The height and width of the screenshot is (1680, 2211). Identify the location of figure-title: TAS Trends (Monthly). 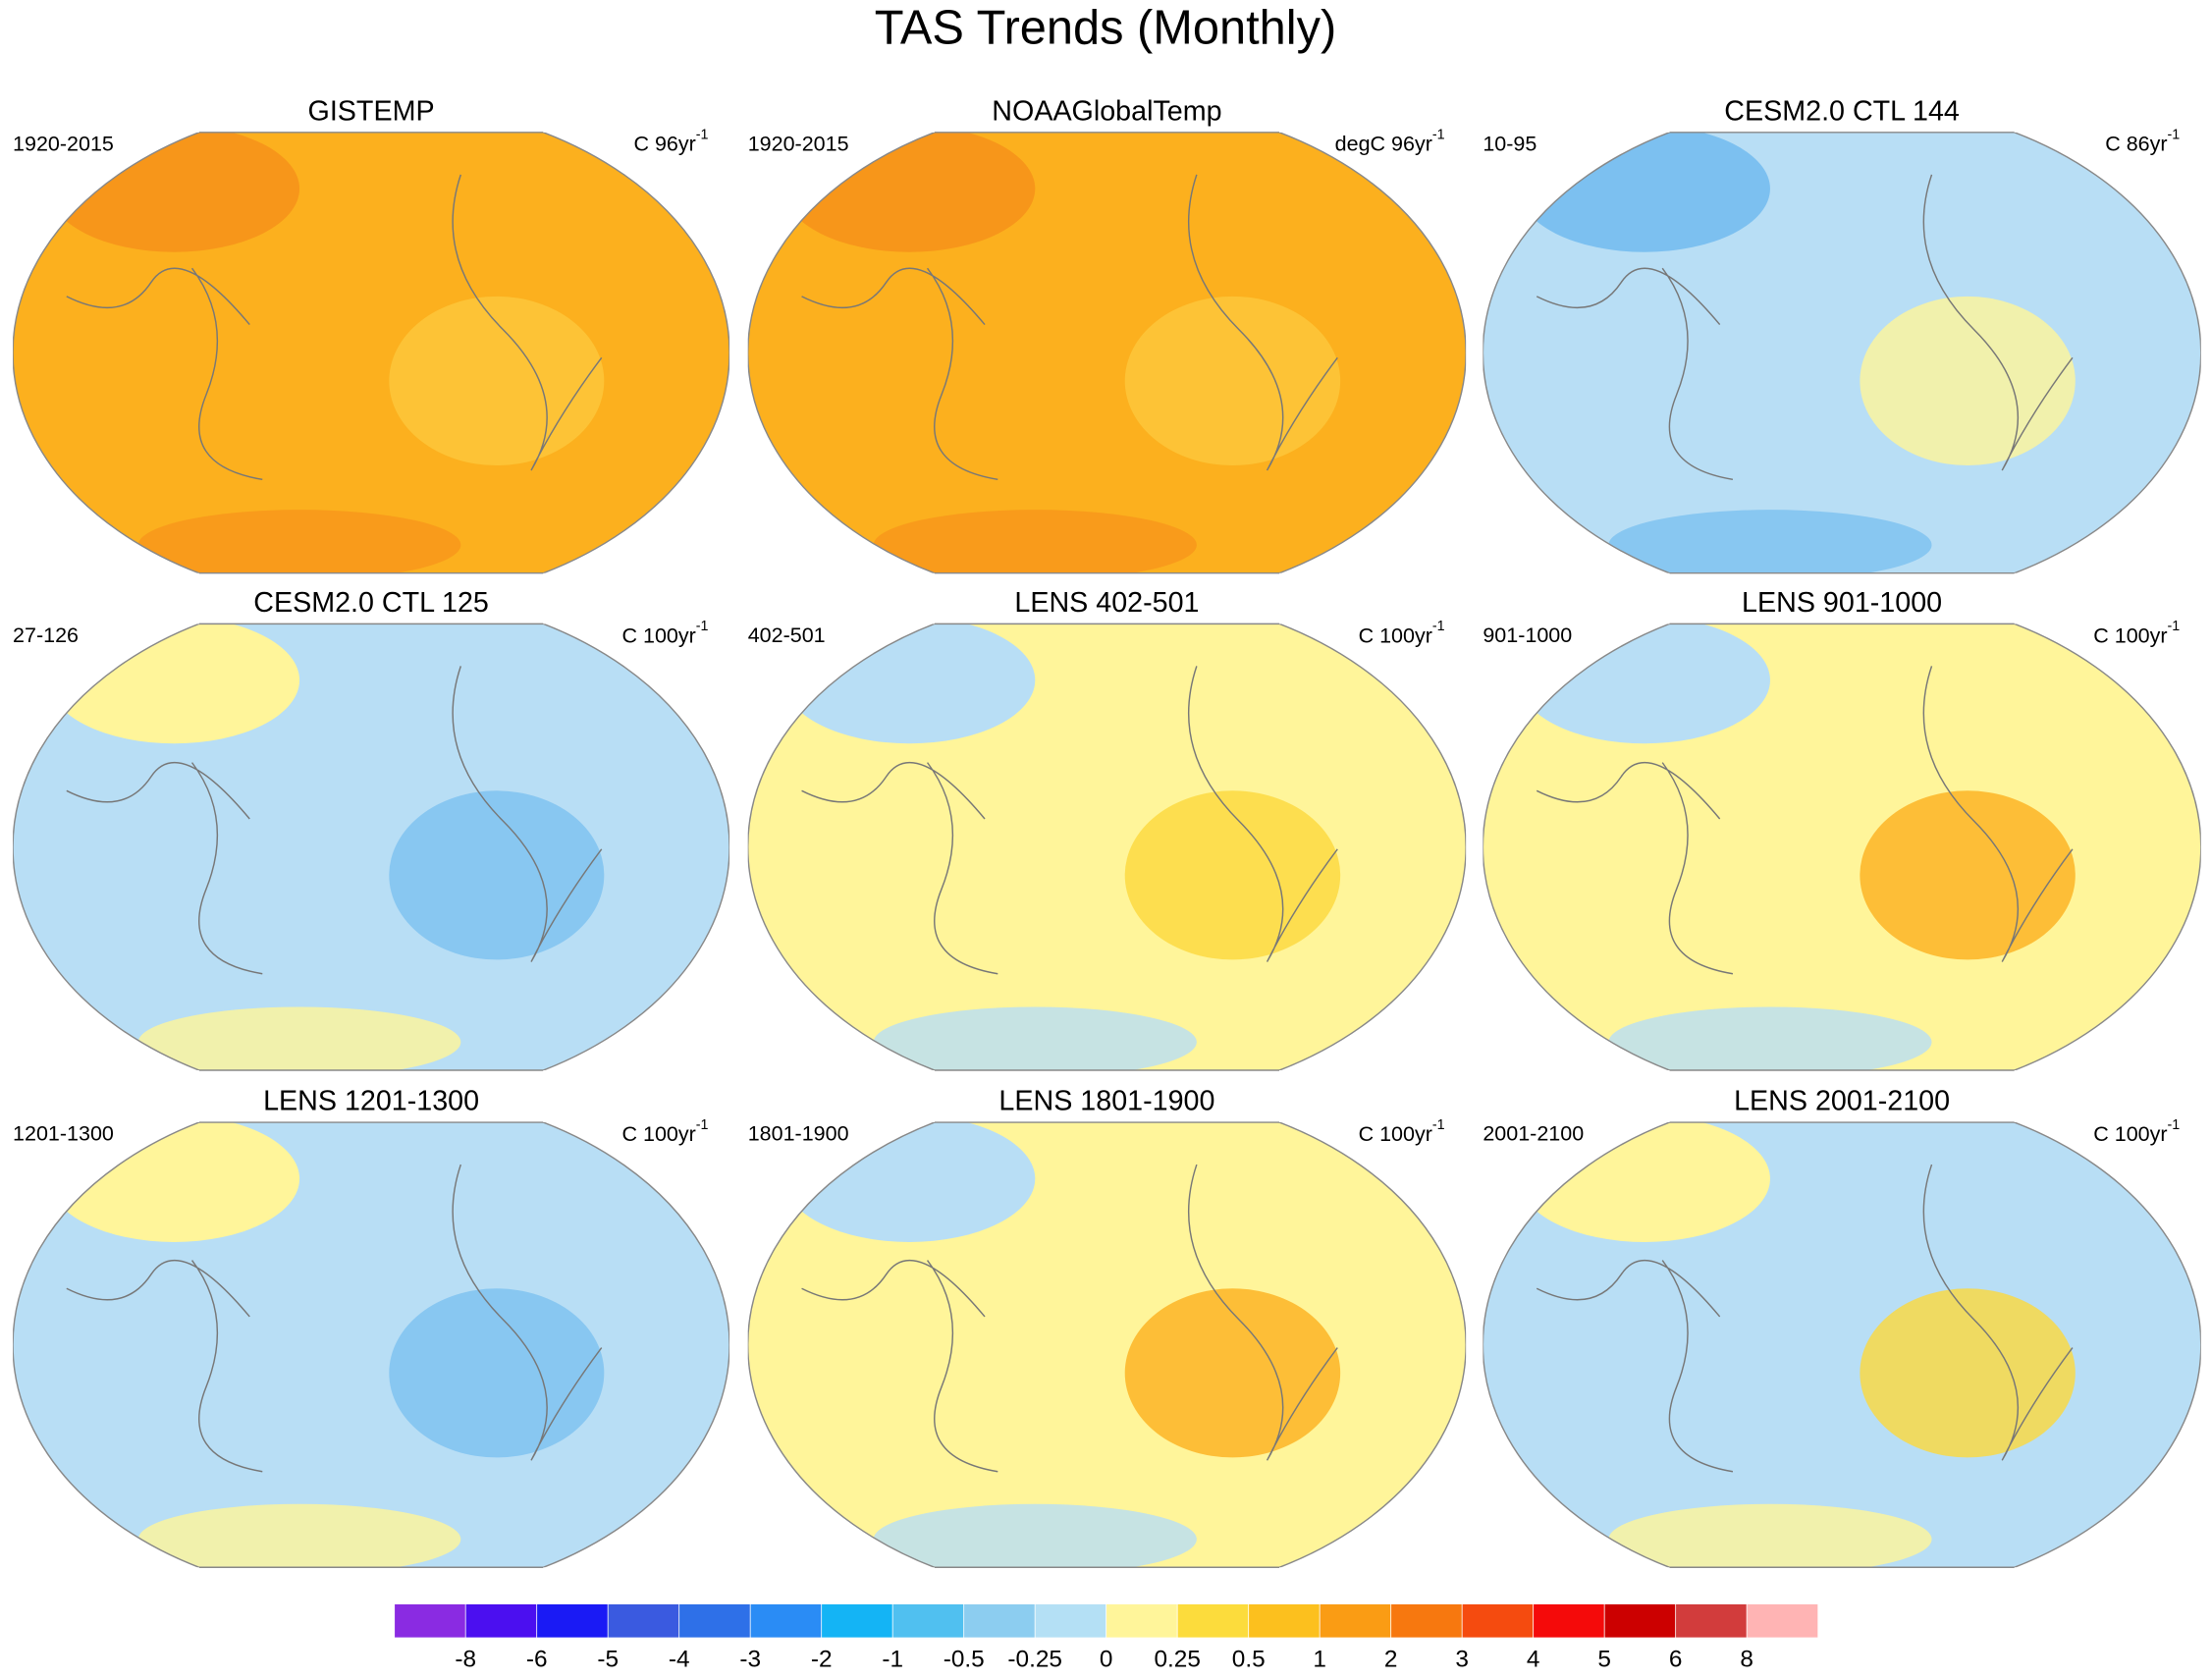
(1105, 27).